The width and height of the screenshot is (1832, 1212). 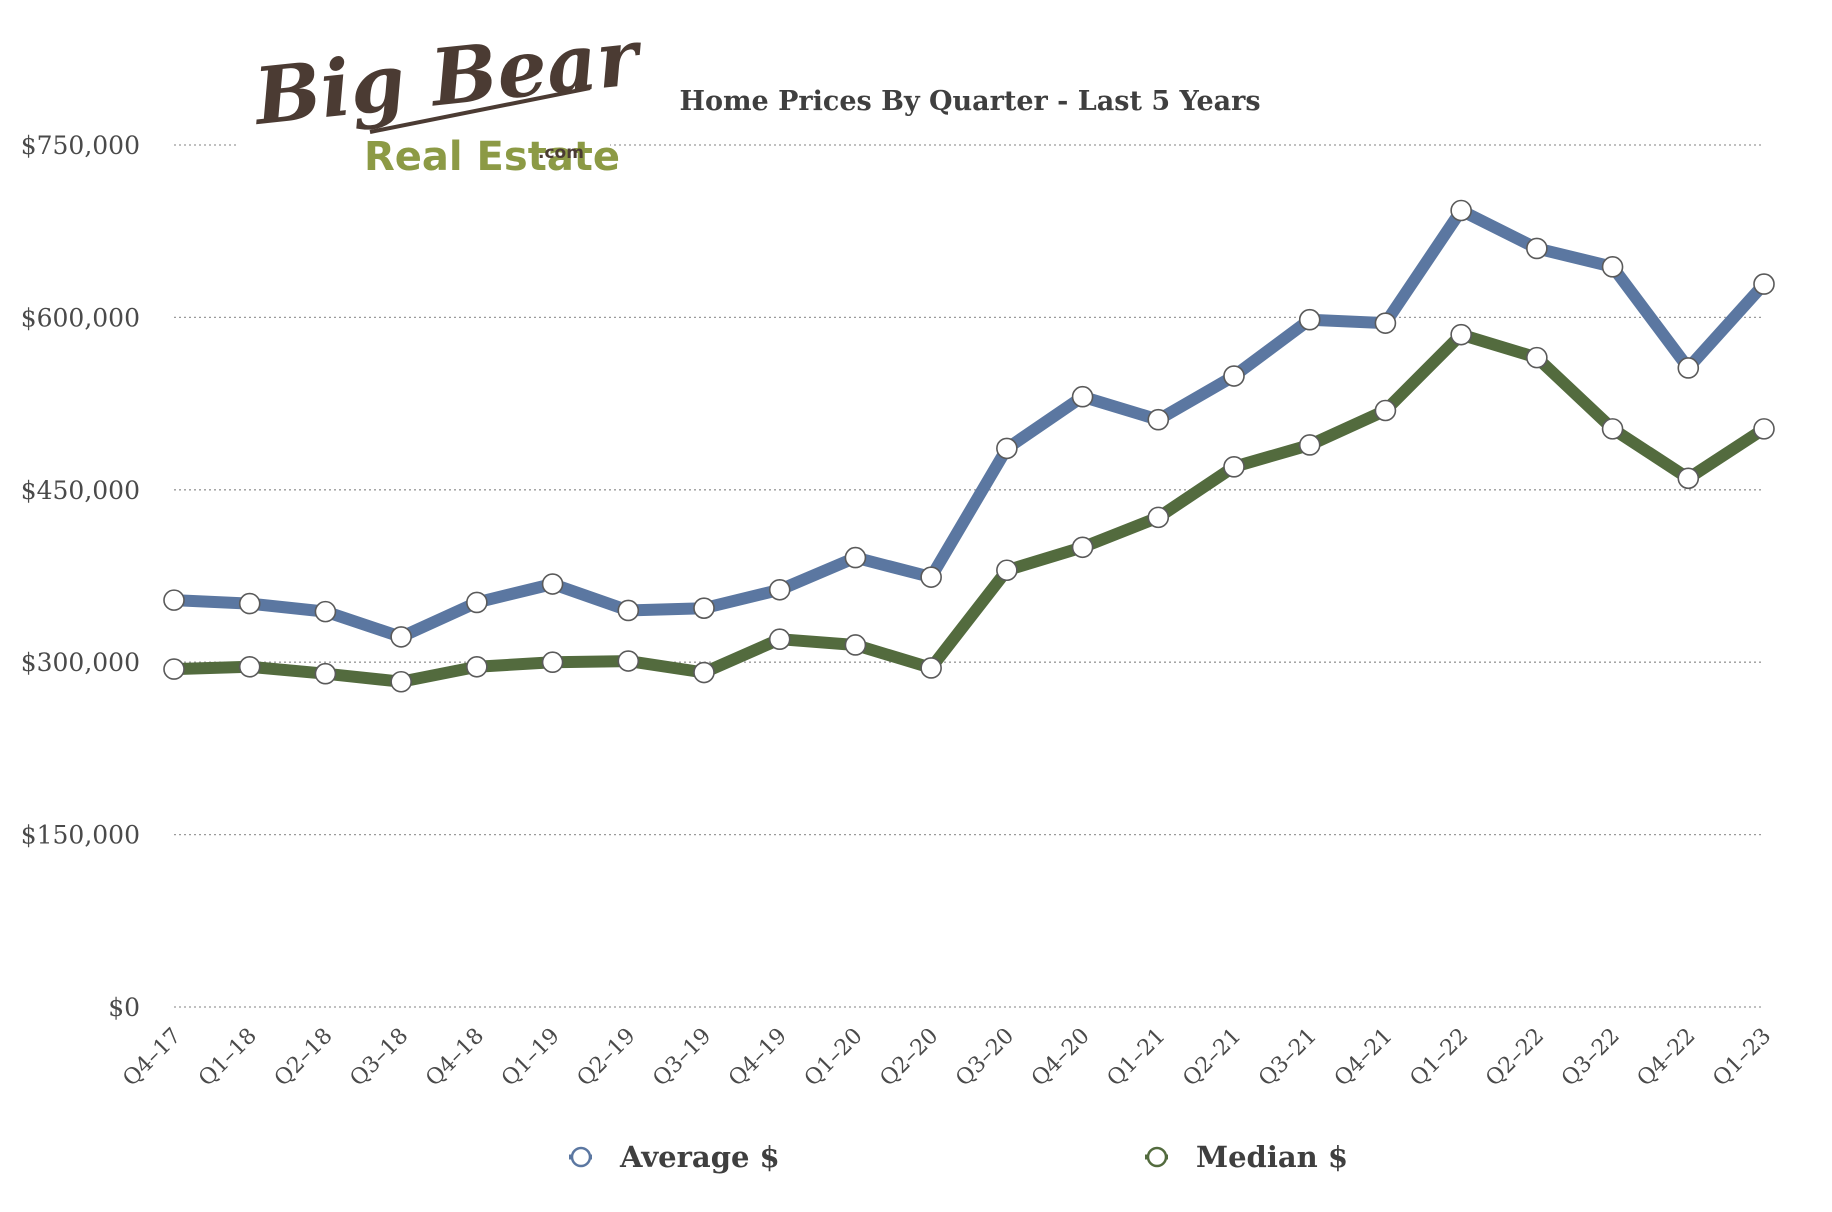 I want to click on x-tick-label: Q2–22, so click(x=1515, y=1058).